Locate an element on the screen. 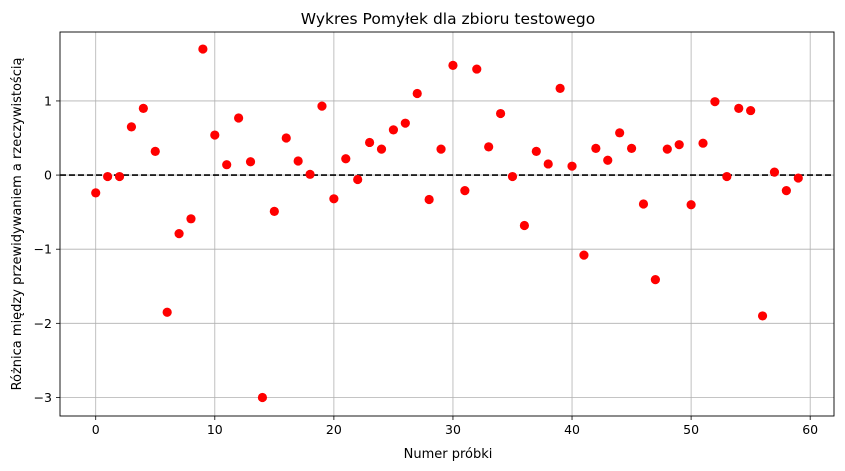 This screenshot has height=471, width=845. y-tick-label: −1 is located at coordinates (43, 249).